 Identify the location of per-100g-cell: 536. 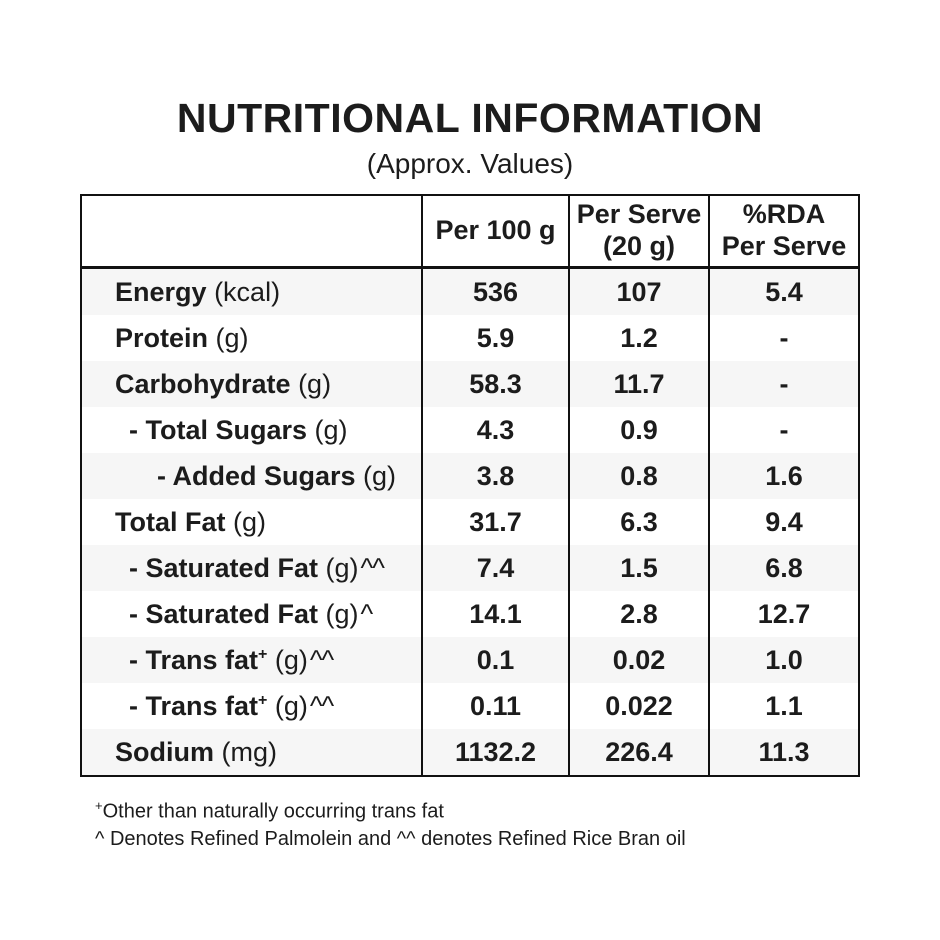
(495, 291).